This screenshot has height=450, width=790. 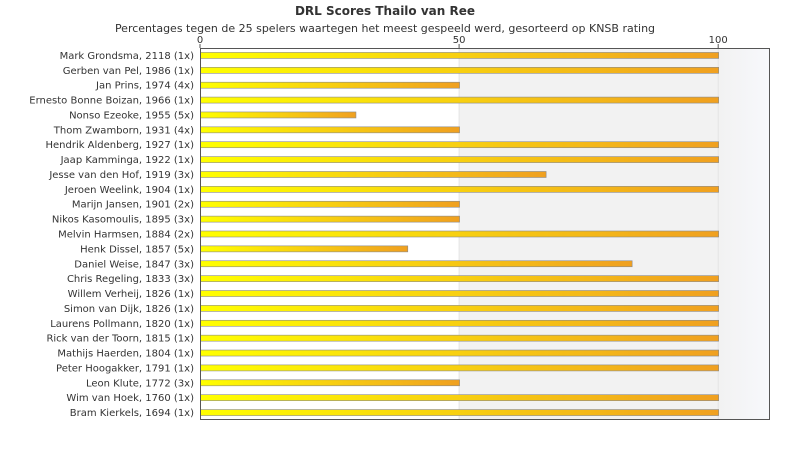 What do you see at coordinates (119, 145) in the screenshot?
I see `category-label-6: Hendrik Aldenberg, 1927 (1x)` at bounding box center [119, 145].